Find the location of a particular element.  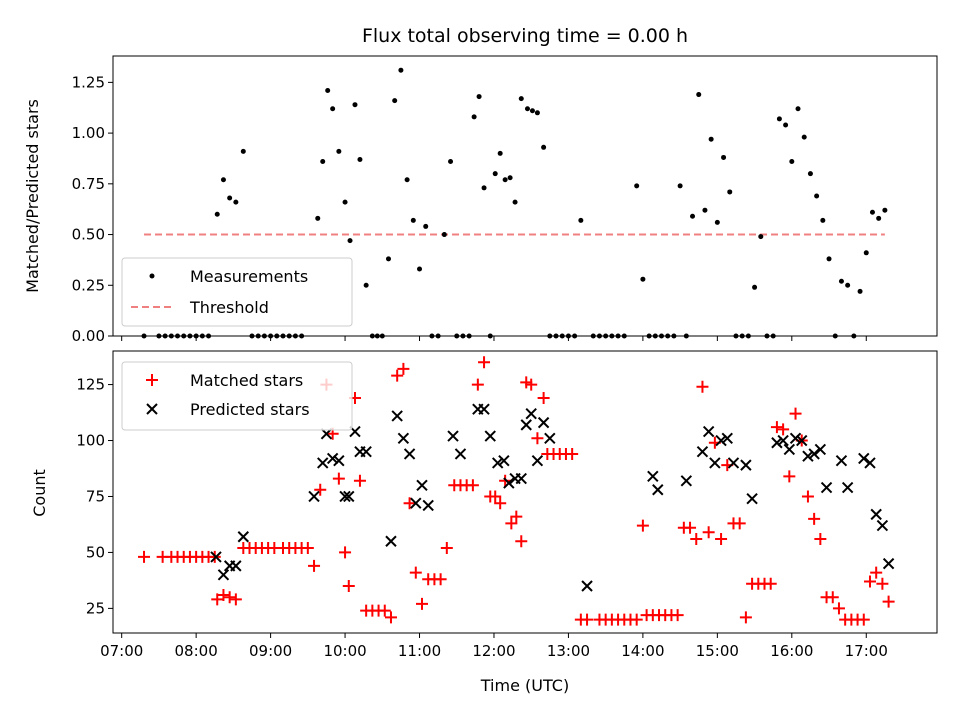

legend-predicted-label: Predicted stars is located at coordinates (250, 409).